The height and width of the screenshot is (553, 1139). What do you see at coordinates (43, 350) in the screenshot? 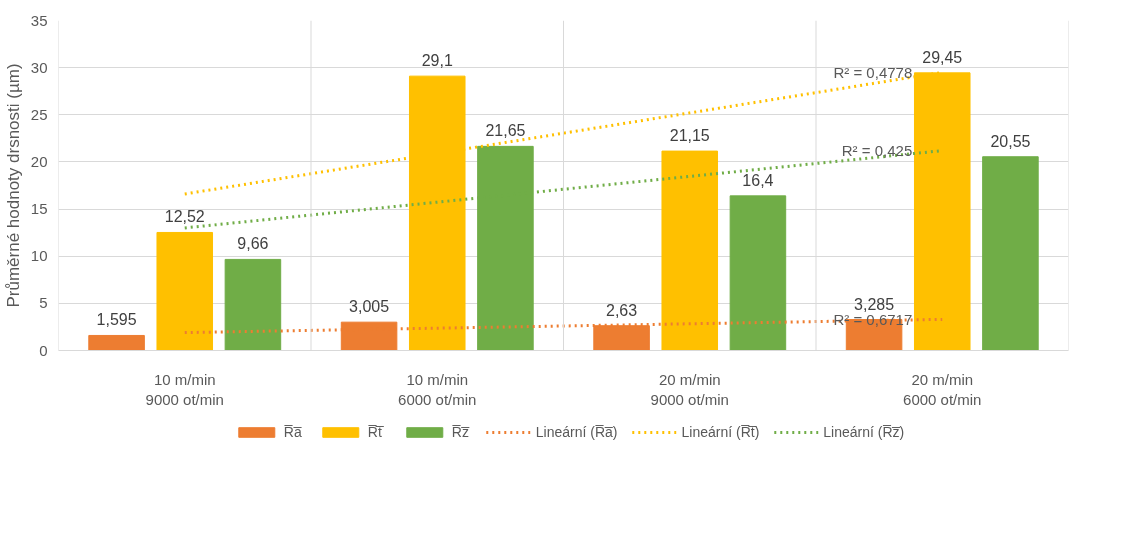
I see `y-tick-label: 0` at bounding box center [43, 350].